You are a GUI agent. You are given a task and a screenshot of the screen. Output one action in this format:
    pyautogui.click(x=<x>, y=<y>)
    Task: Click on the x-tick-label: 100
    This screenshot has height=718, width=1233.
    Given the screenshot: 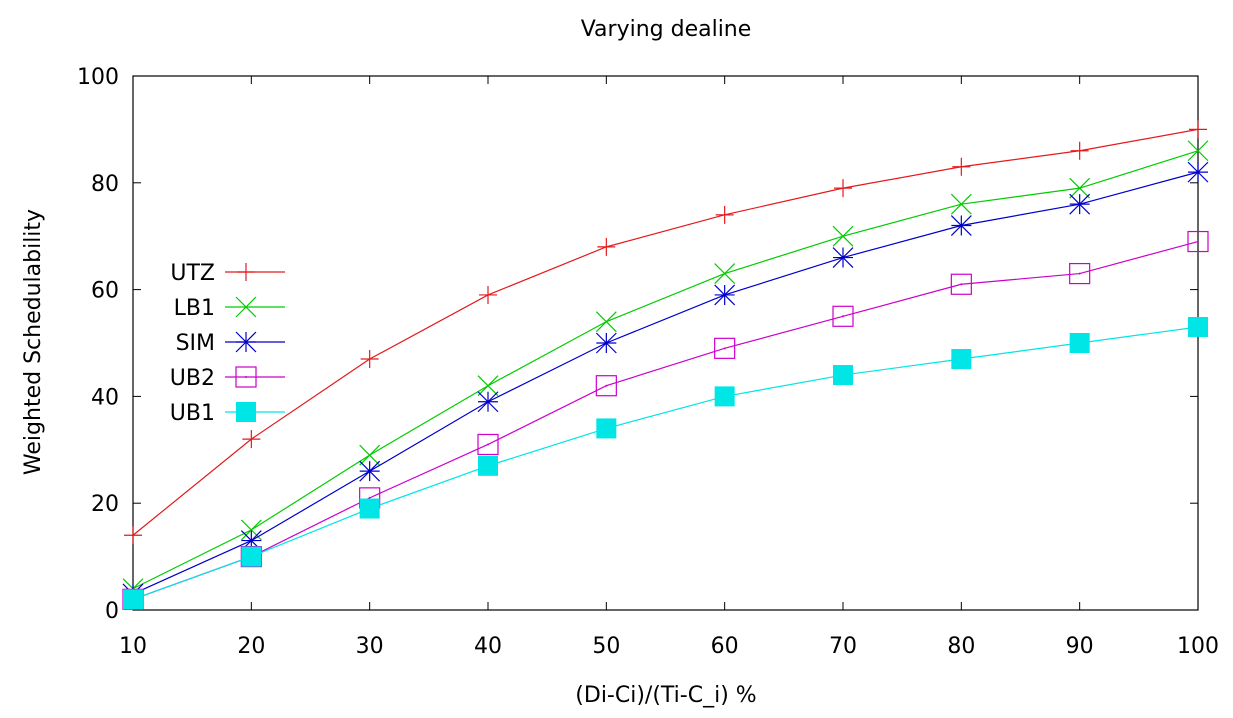 What is the action you would take?
    pyautogui.click(x=1198, y=646)
    